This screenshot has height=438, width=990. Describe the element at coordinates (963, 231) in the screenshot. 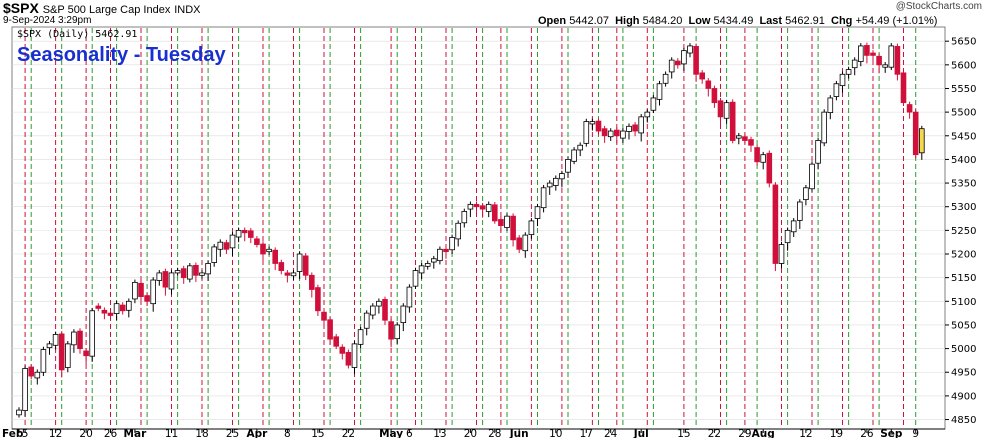

I see `ytick-label: 5250` at that location.